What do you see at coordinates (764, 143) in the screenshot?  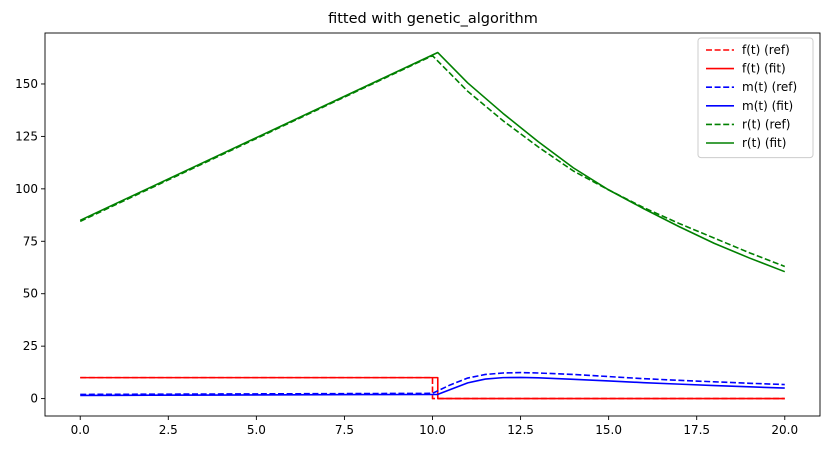 I see `legend-label-5: r(t) (fit)` at bounding box center [764, 143].